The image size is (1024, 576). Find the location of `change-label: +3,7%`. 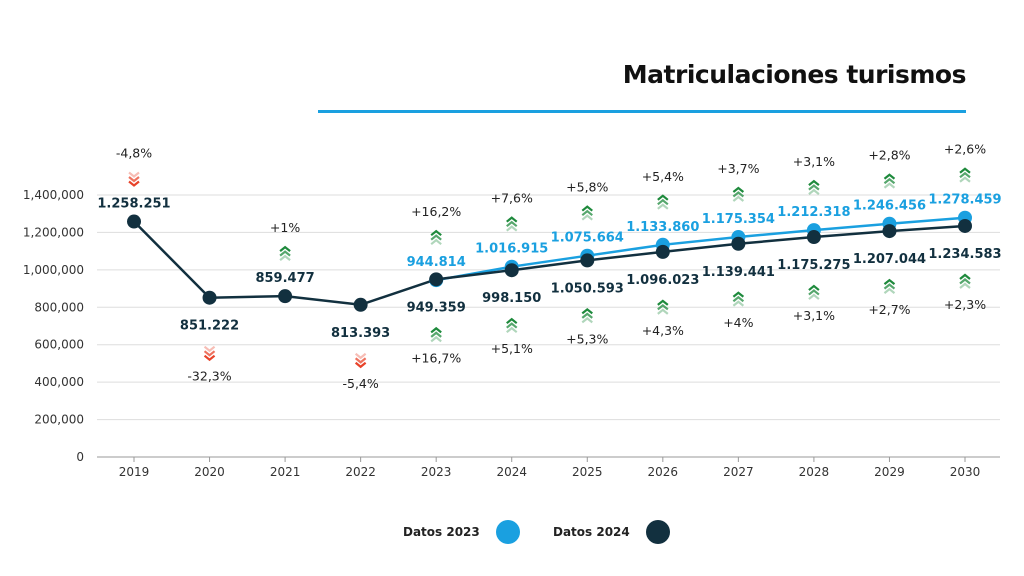

change-label: +3,7% is located at coordinates (738, 168).